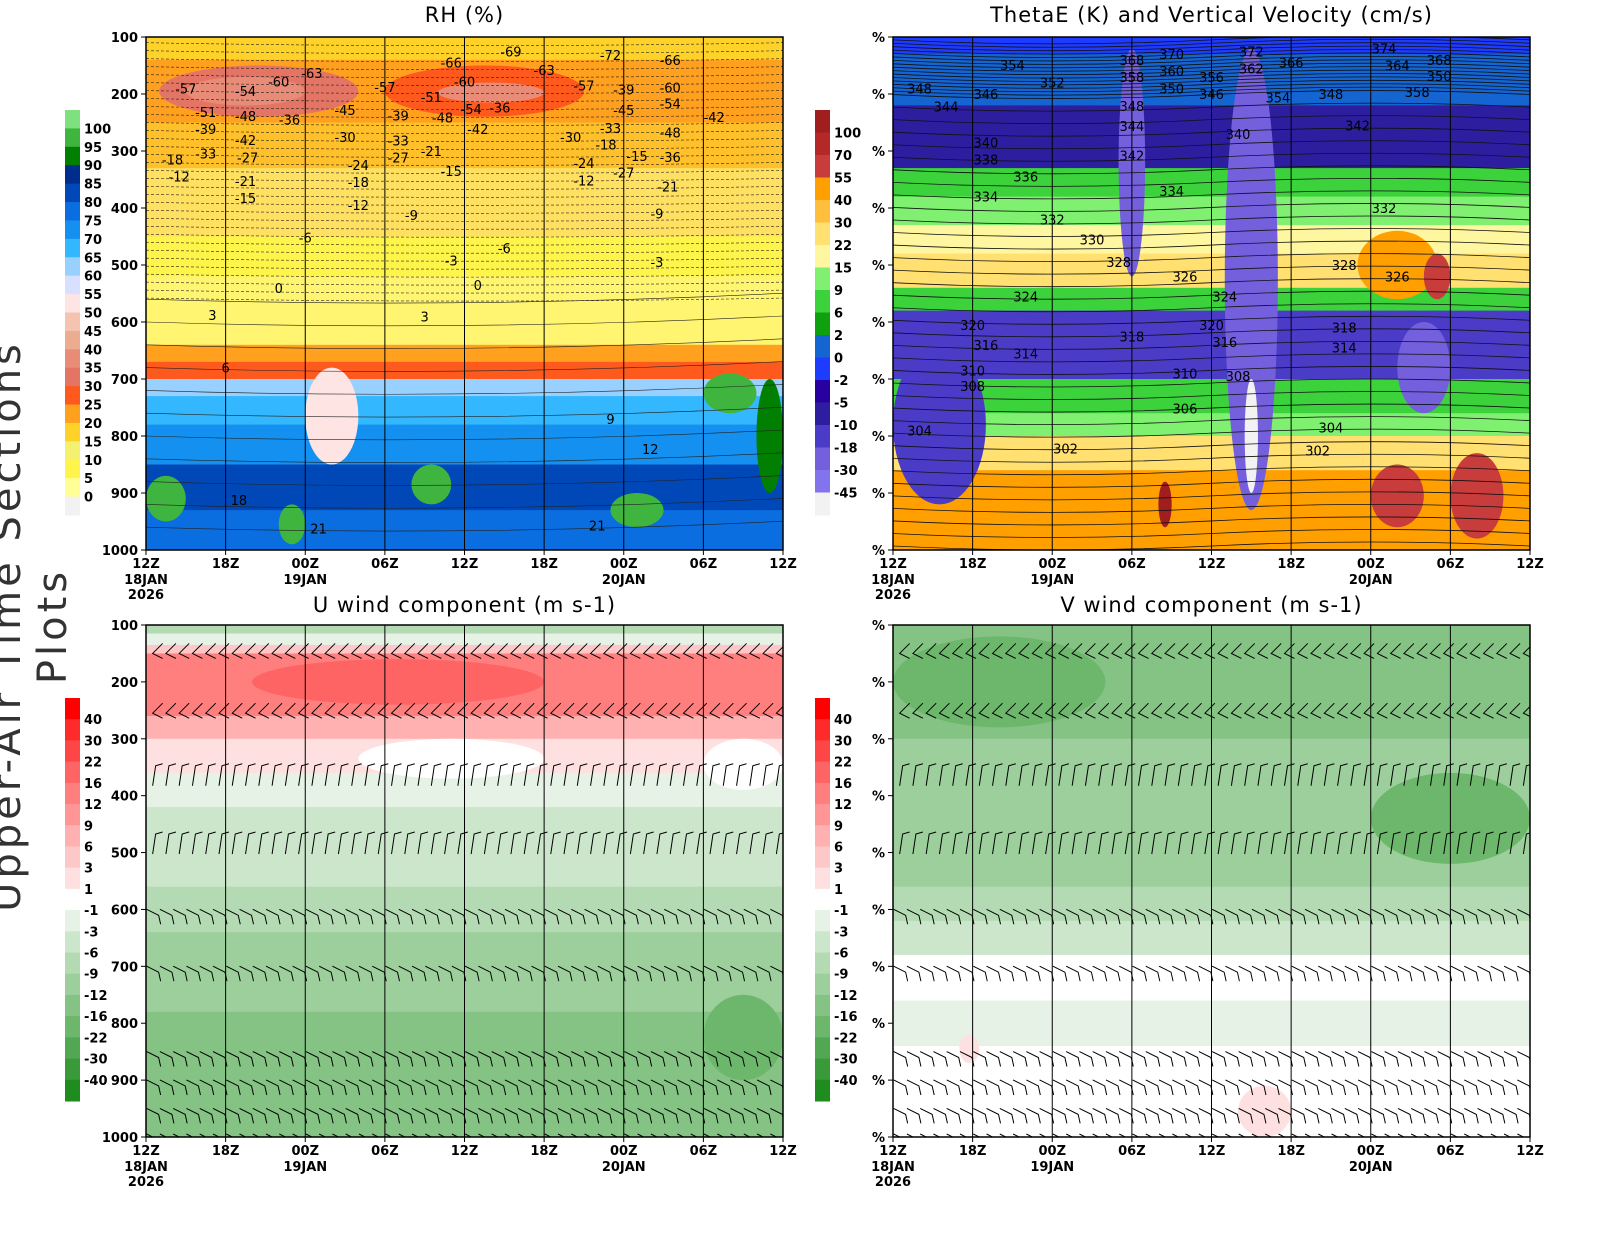  Describe the element at coordinates (846, 494) in the screenshot. I see `colorbar-label: -45` at that location.